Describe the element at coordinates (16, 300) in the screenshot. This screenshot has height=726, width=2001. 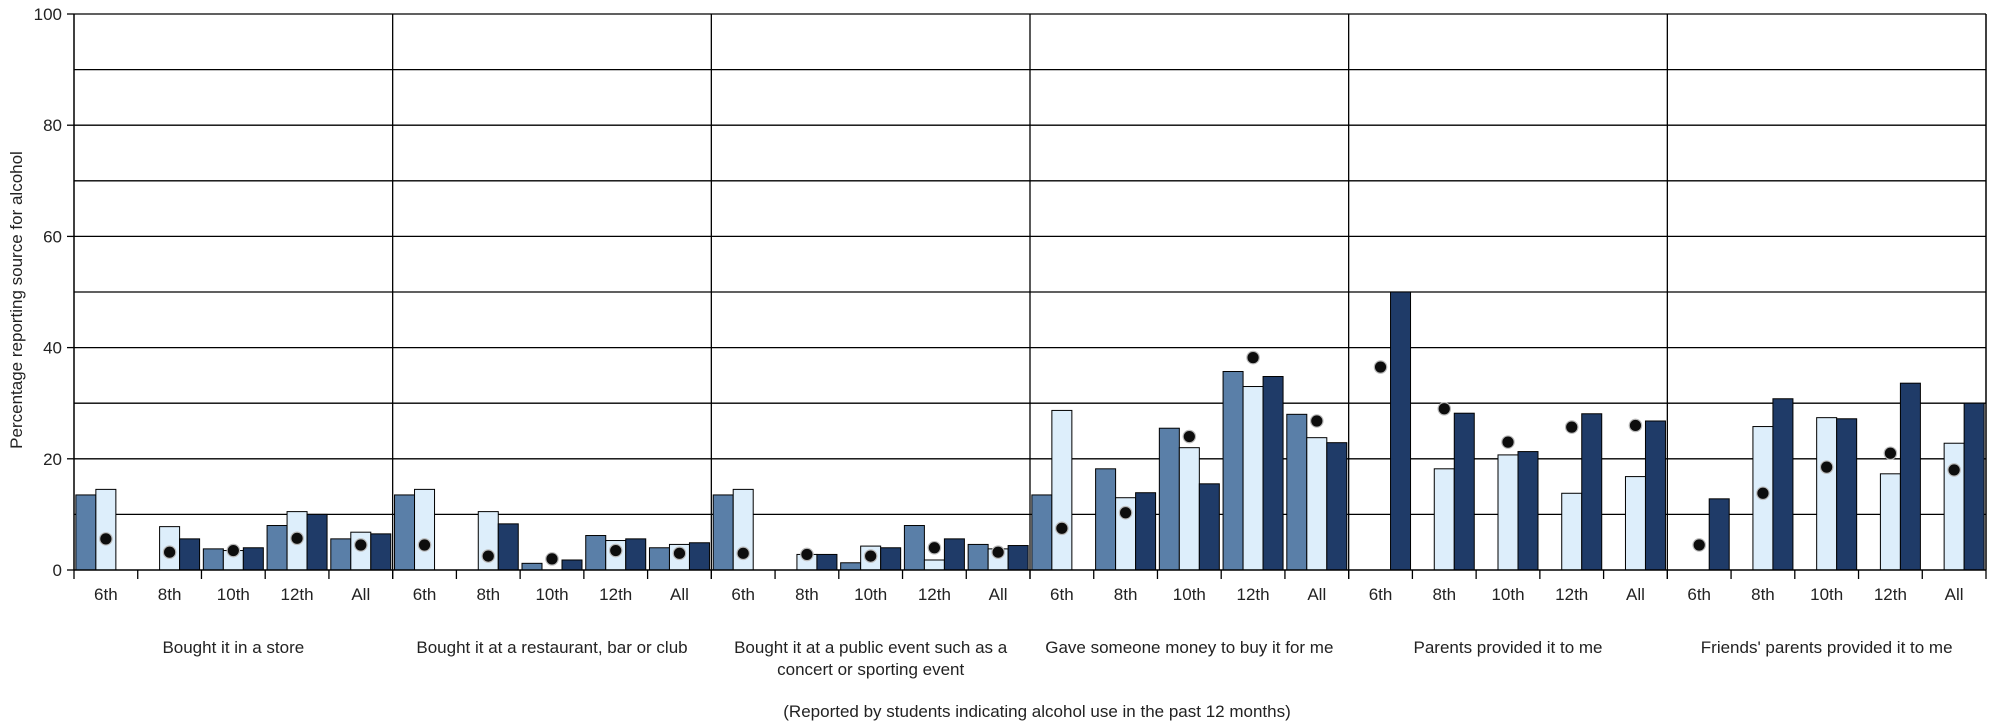
I see `y-axis-title: Percentage reporting source for alcohol` at that location.